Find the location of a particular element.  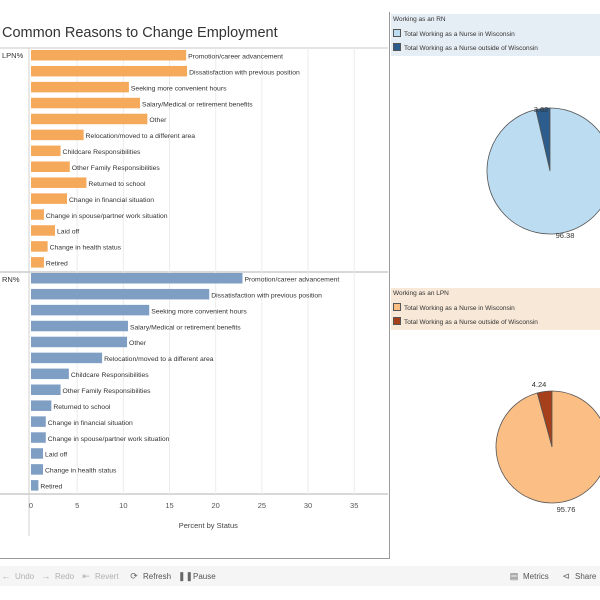

bar-lpn-change-in-financial-situation is located at coordinates (49, 198).